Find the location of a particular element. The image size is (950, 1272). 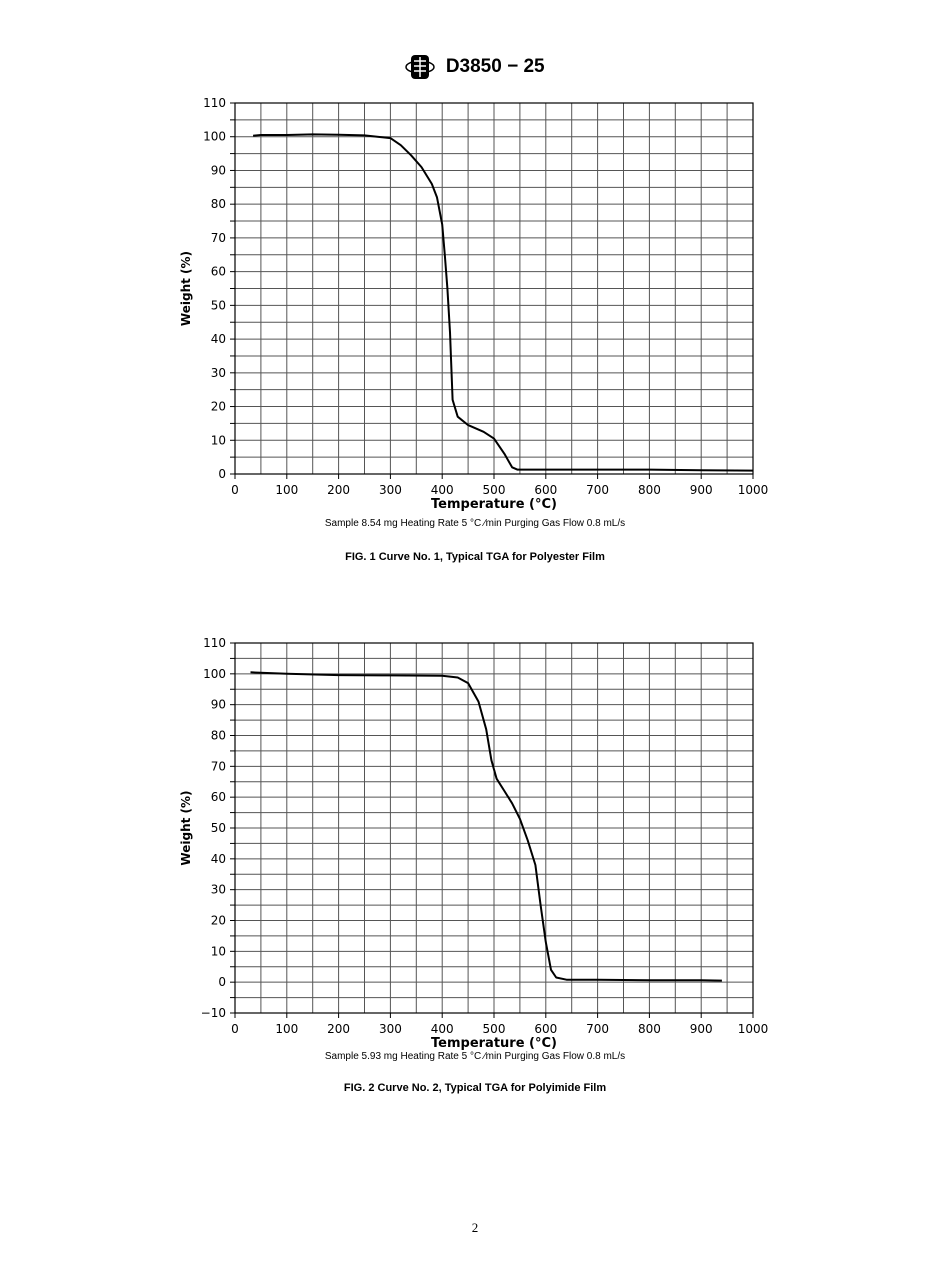

y-tick-label: −10 is located at coordinates (213, 1013).